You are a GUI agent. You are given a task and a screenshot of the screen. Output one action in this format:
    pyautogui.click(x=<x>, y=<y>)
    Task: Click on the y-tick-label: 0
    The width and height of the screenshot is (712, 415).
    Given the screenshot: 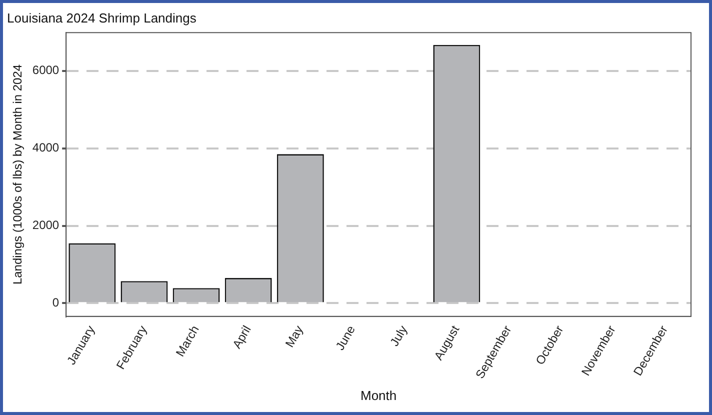 What is the action you would take?
    pyautogui.click(x=56, y=303)
    